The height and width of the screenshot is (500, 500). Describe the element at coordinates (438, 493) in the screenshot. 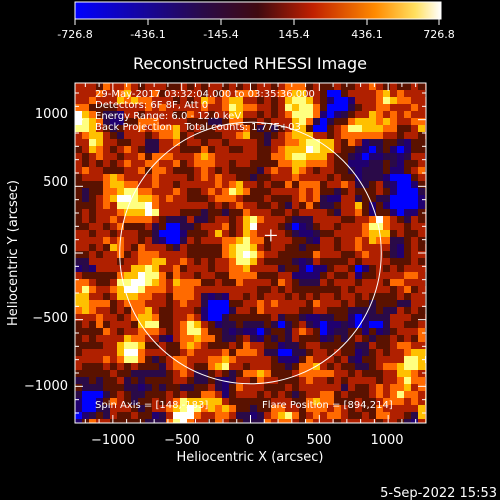

I see `plot-timestamp: 5-Sep-2022 15:53` at that location.